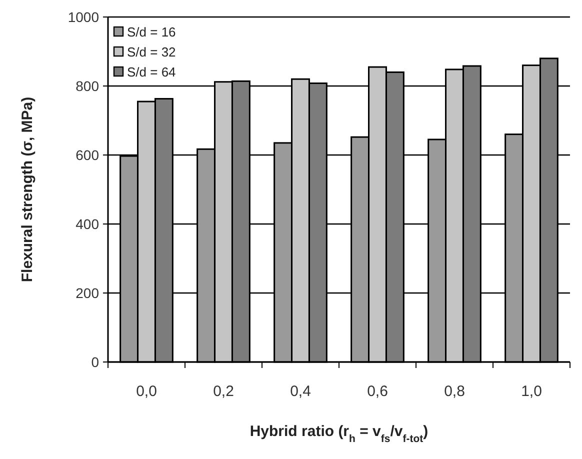  What do you see at coordinates (27, 189) in the screenshot?
I see `y-axis-title: Flexural strength (σ, MPa)` at bounding box center [27, 189].